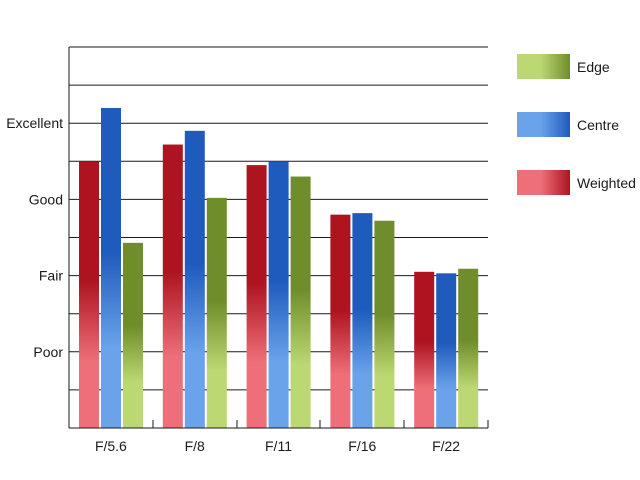 This screenshot has width=640, height=480. I want to click on bar-centre-f8, so click(194, 279).